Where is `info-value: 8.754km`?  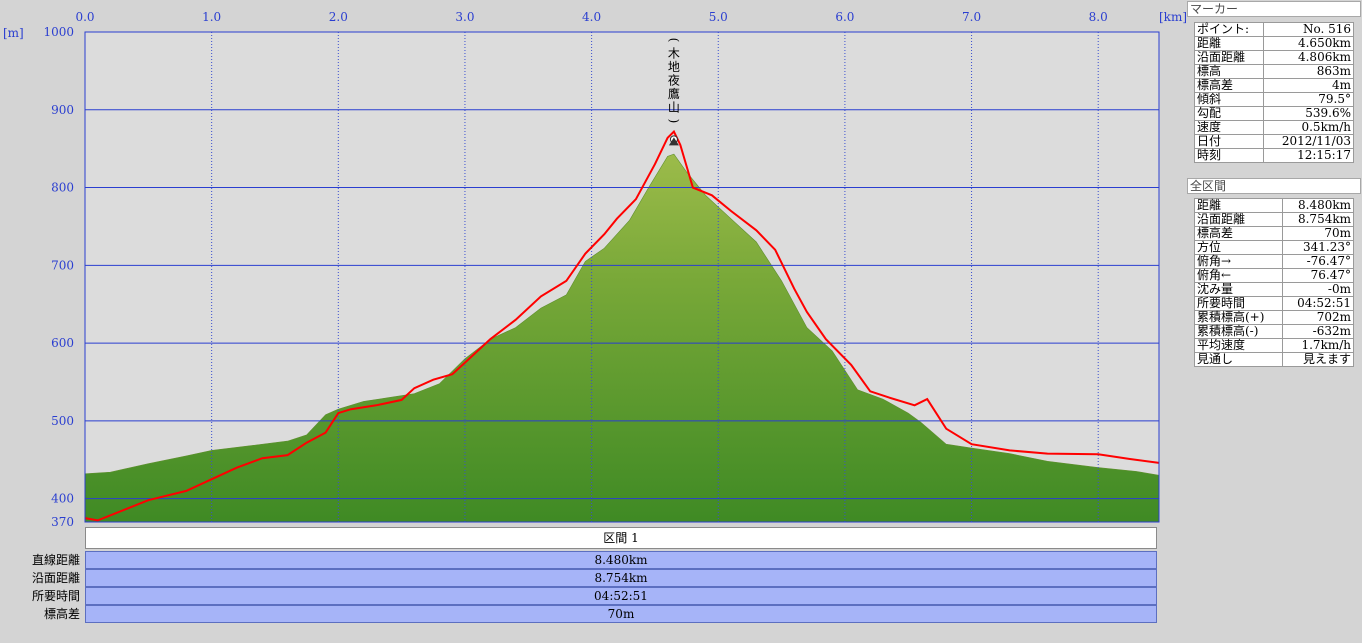 info-value: 8.754km is located at coordinates (1318, 219).